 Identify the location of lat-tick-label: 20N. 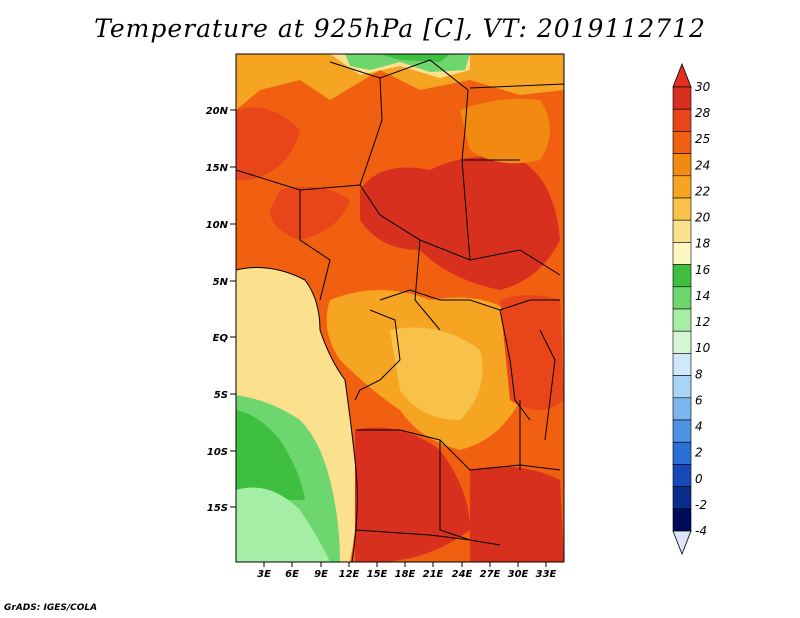
(217, 111).